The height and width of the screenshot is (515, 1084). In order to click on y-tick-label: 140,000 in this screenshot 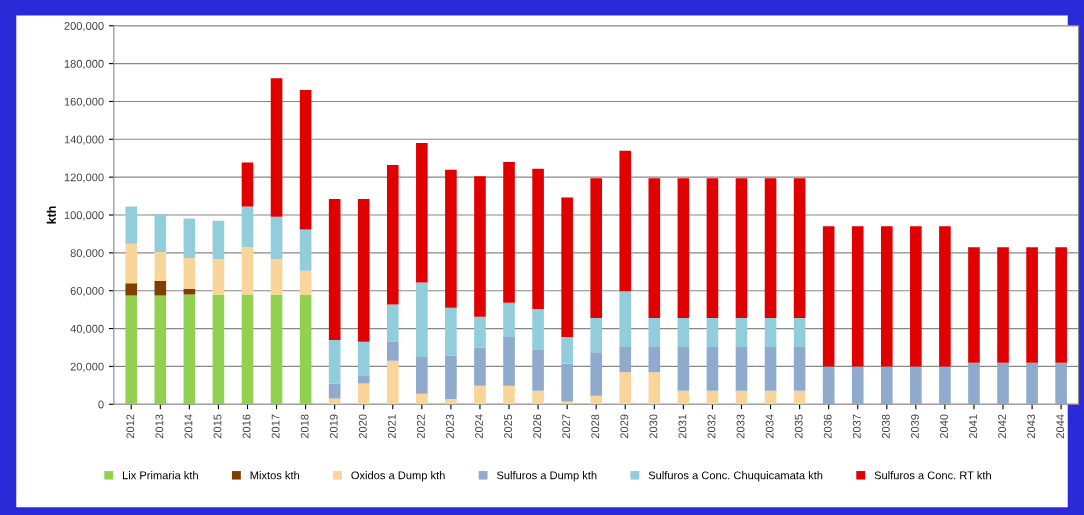, I will do `click(84, 140)`.